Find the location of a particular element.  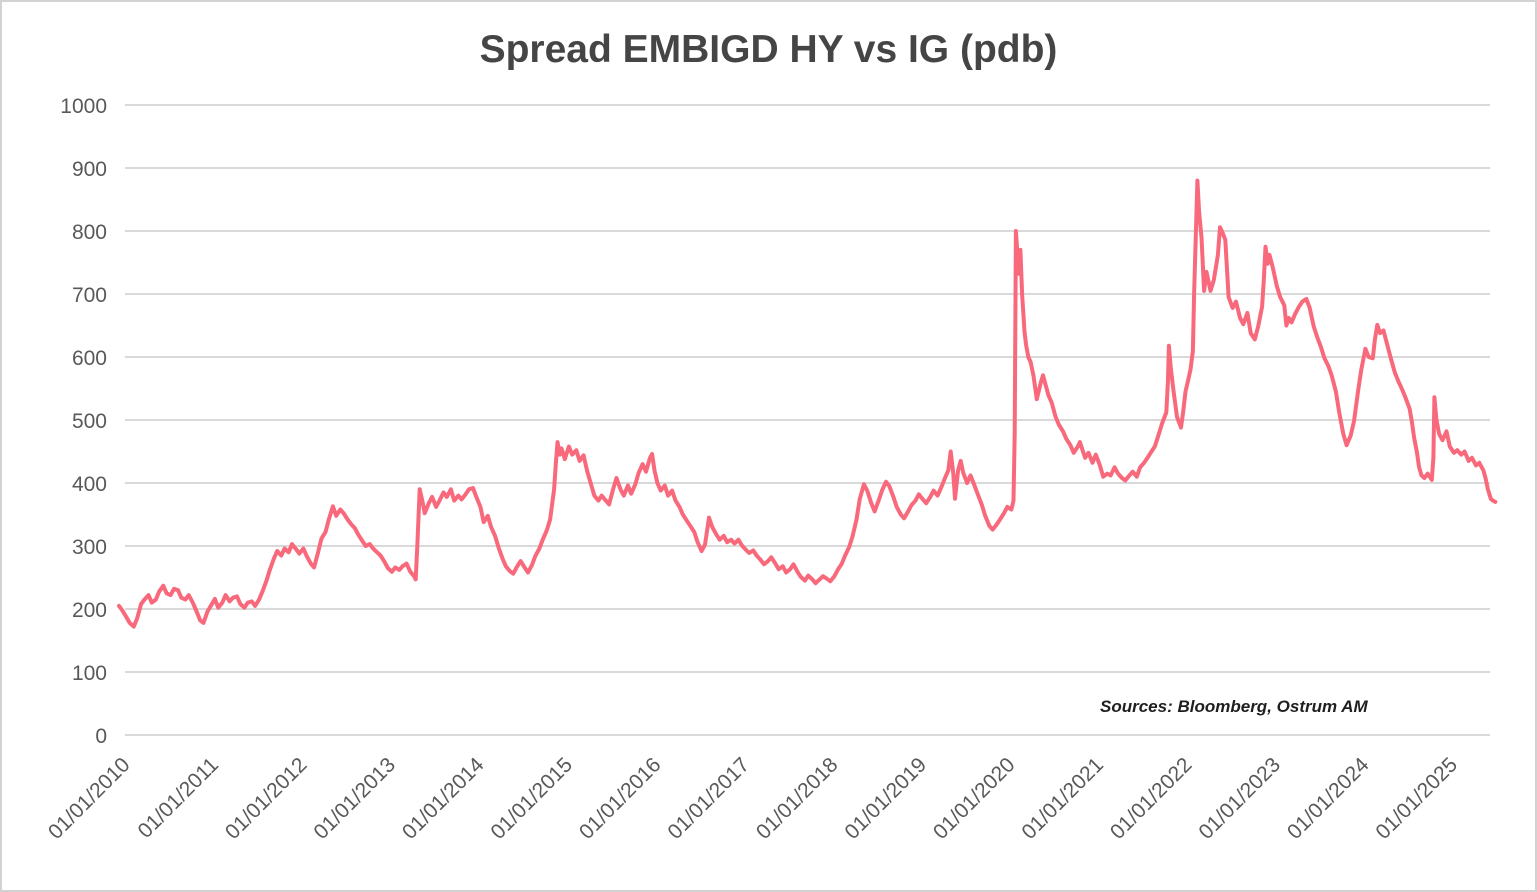

x-tick-label-2015: 01/01/2015 is located at coordinates (531, 798).